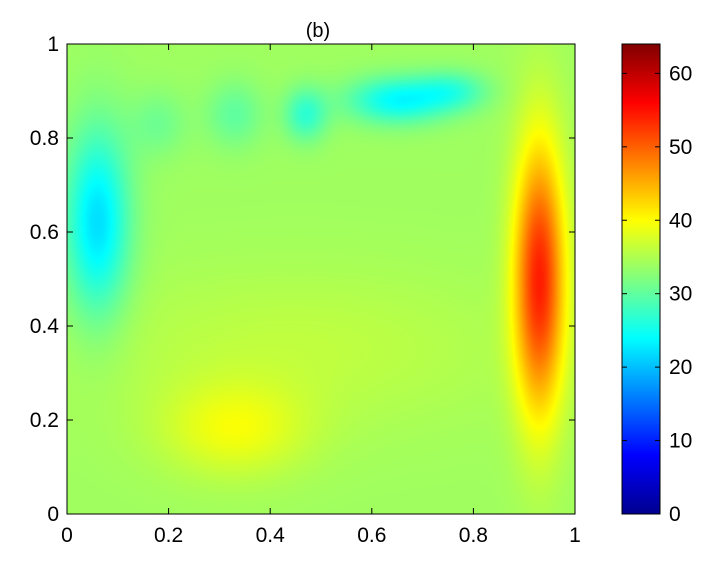 The height and width of the screenshot is (565, 718). I want to click on y-tick-label: 0.2, so click(44, 420).